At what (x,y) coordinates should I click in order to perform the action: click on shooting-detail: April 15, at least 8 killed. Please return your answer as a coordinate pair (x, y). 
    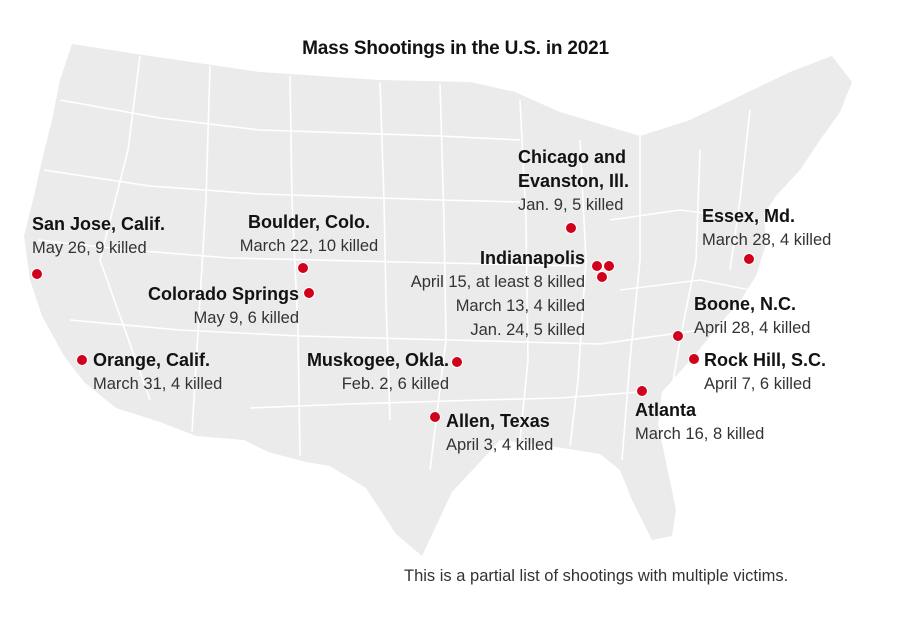
    Looking at the image, I should click on (497, 282).